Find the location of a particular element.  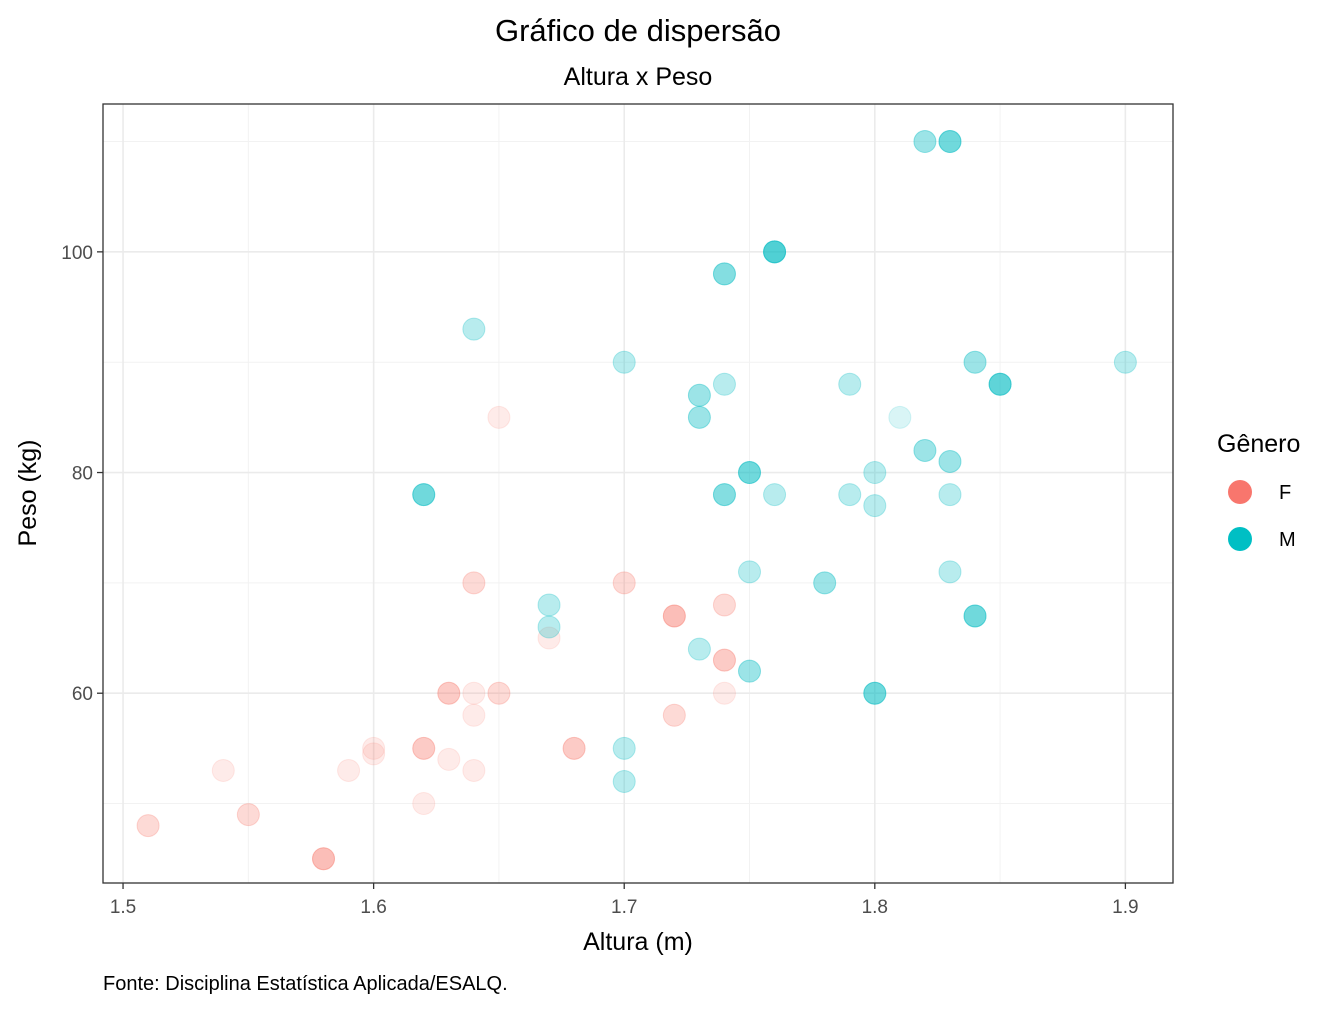

legend-entries: FM is located at coordinates (1262, 515).